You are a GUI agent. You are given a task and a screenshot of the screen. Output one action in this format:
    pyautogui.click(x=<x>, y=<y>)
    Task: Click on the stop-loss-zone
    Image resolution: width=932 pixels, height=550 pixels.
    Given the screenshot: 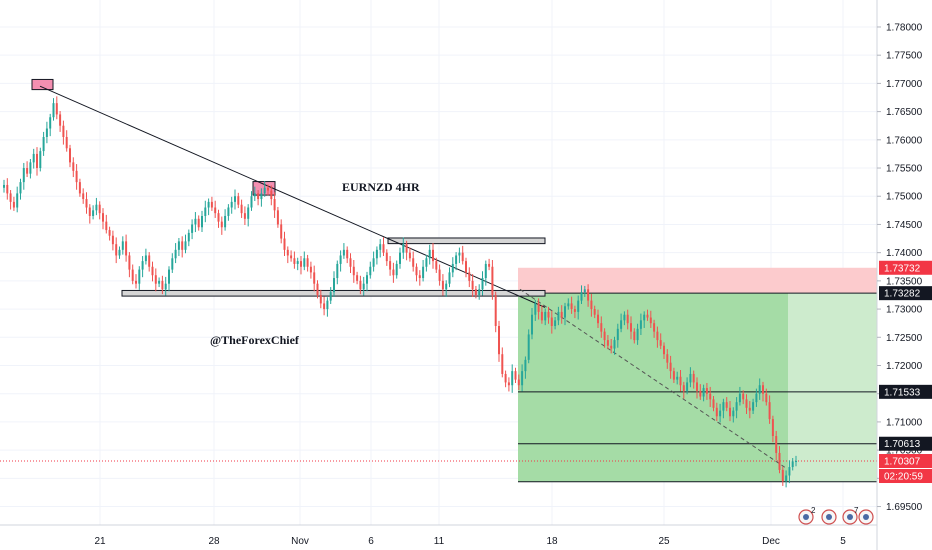 What is the action you would take?
    pyautogui.click(x=697, y=280)
    